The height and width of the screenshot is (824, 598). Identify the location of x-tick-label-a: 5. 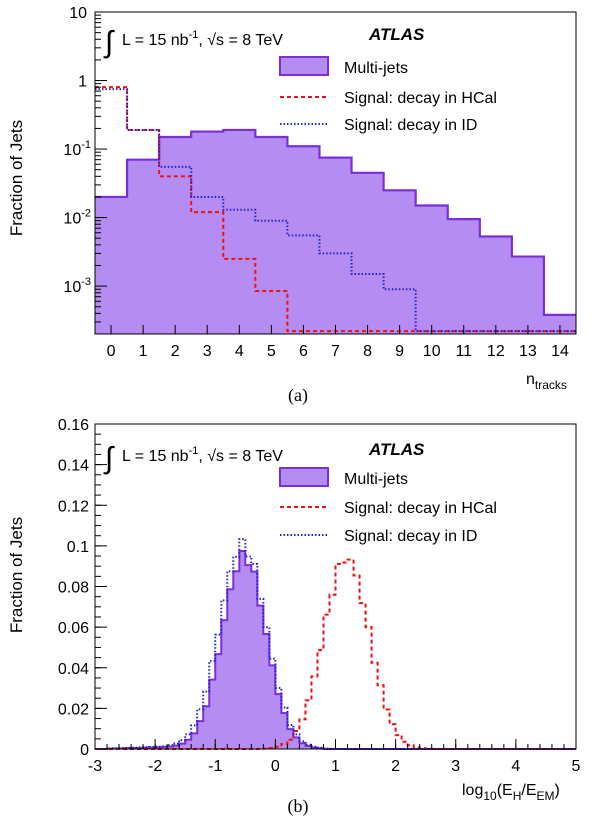
(271, 351).